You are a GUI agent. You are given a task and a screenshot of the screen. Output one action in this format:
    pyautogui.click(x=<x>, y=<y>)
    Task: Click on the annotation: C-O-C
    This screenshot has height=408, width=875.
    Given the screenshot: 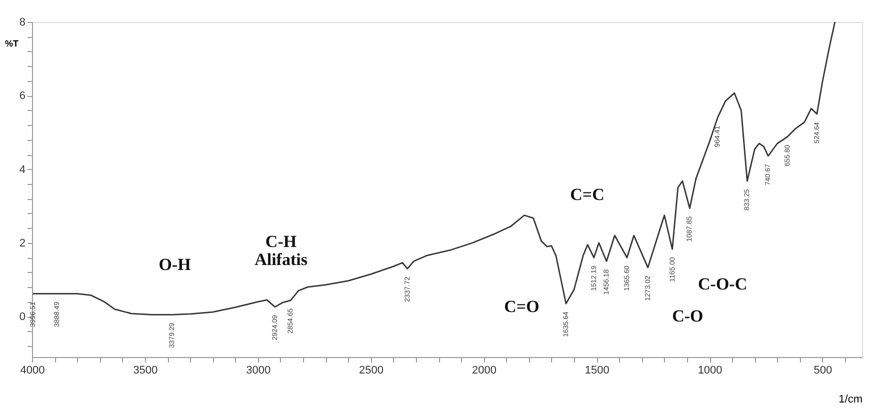 What is the action you would take?
    pyautogui.click(x=723, y=284)
    